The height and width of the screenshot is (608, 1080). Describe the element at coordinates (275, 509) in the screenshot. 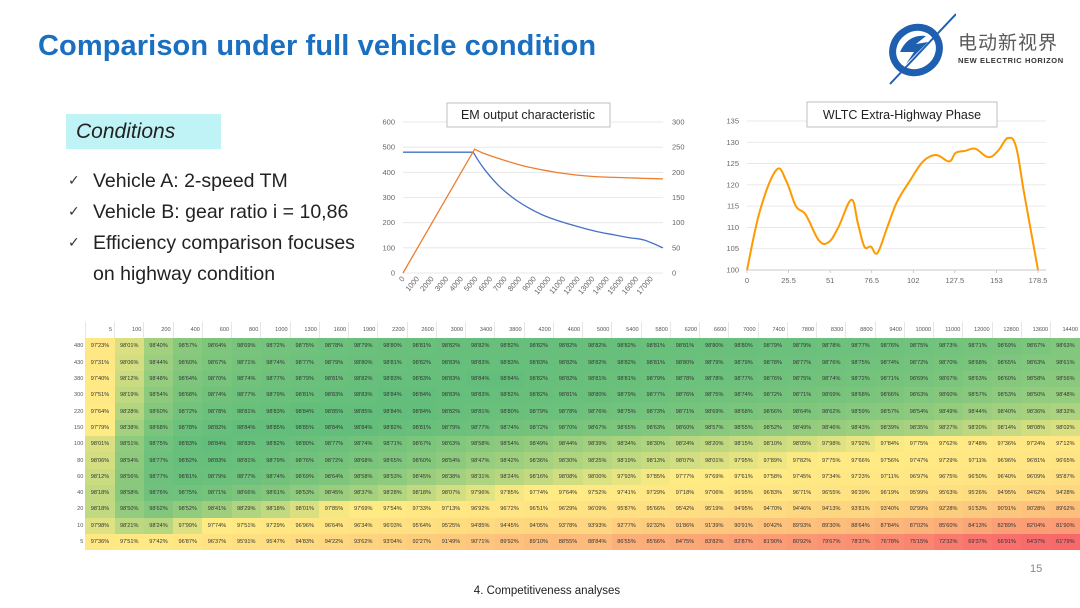

I see `heatmap-cell: 98'18%` at that location.